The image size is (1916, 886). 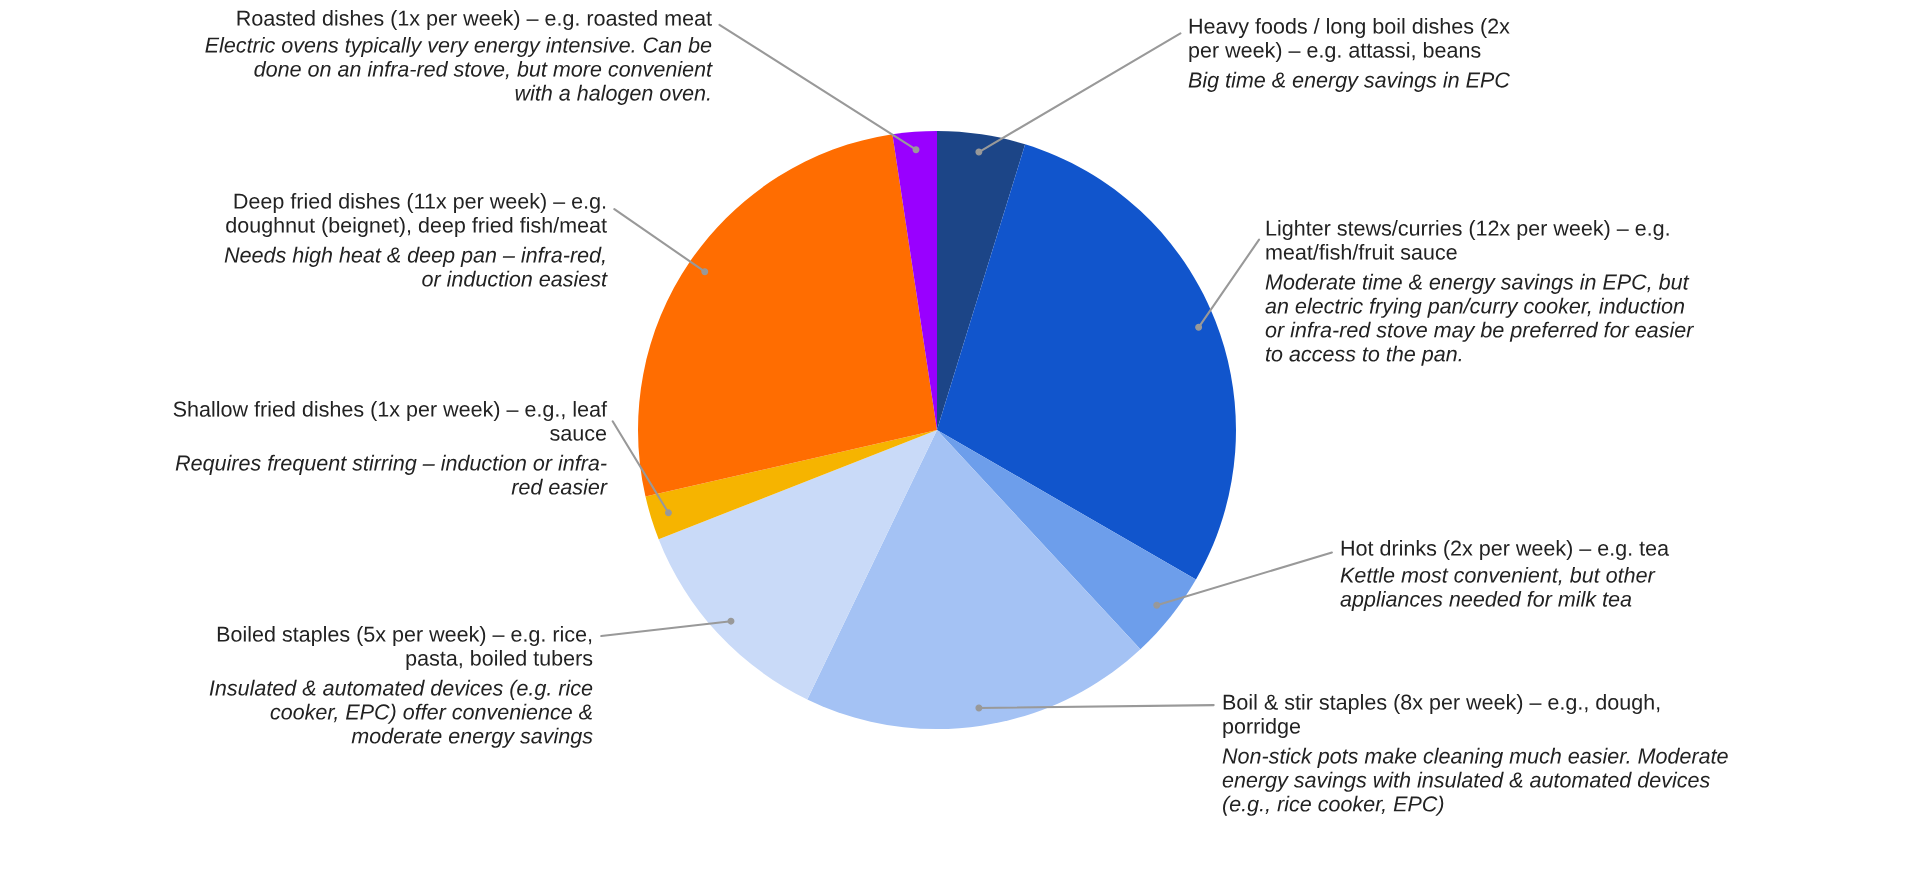 I want to click on slice-label: Lighter stews/curries (12x per week) – e.g. meat/fish/fruit sauce, so click(x=1467, y=240).